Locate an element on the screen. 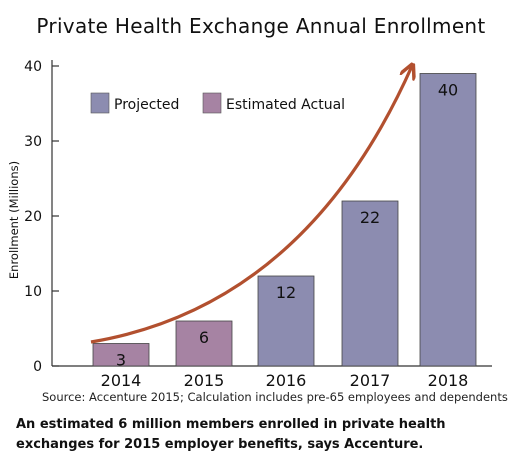 The image size is (522, 460). bar-2015 is located at coordinates (204, 343).